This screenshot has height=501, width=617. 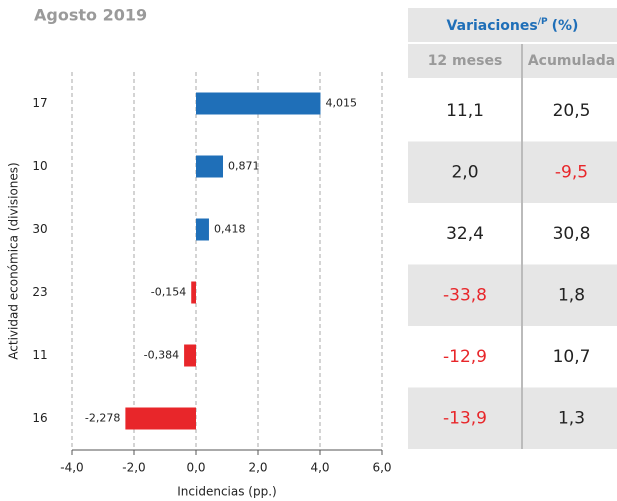 What do you see at coordinates (572, 357) in the screenshot?
I see `table-cell: 10,7` at bounding box center [572, 357].